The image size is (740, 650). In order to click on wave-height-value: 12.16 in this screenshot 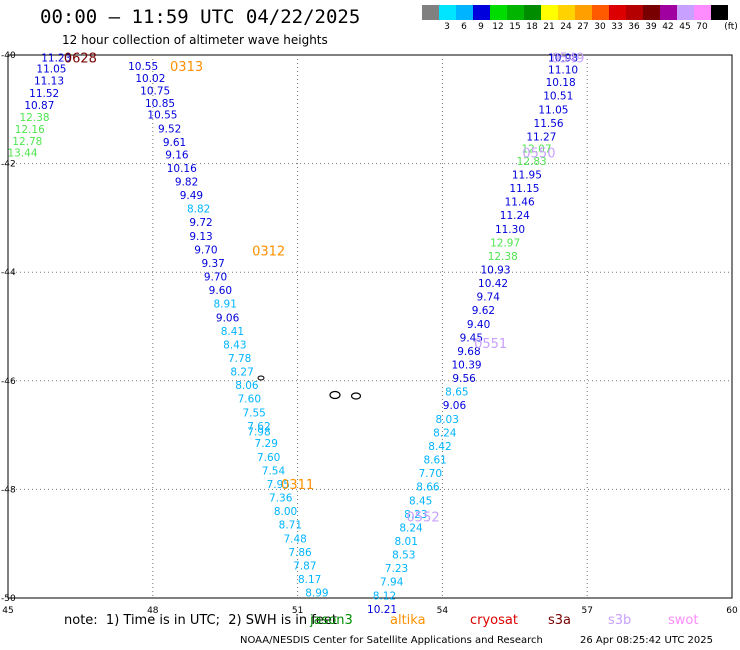, I will do `click(30, 130)`.